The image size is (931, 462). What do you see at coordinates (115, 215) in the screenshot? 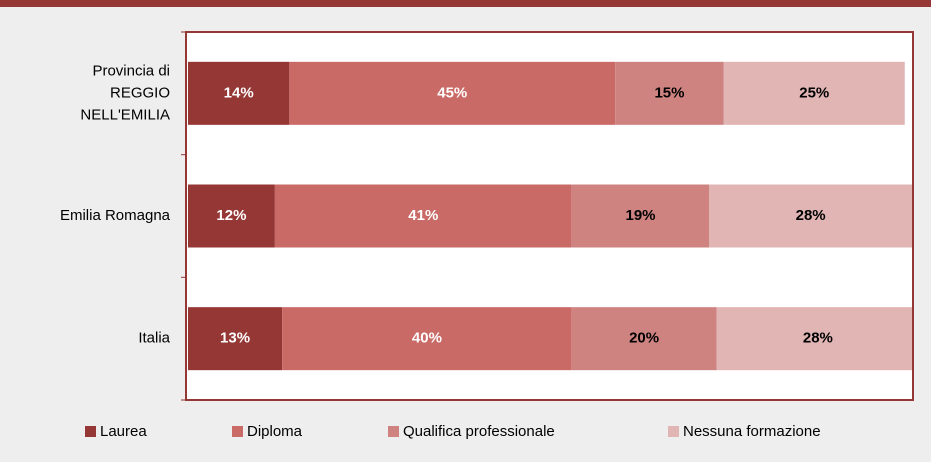
I see `category-label: Emilia Romagna` at bounding box center [115, 215].